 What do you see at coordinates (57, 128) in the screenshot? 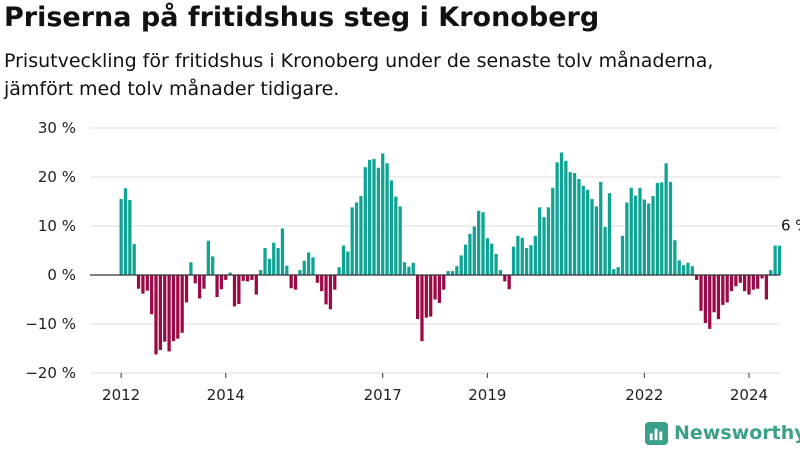
I see `y-tick-label: 30 %` at bounding box center [57, 128].